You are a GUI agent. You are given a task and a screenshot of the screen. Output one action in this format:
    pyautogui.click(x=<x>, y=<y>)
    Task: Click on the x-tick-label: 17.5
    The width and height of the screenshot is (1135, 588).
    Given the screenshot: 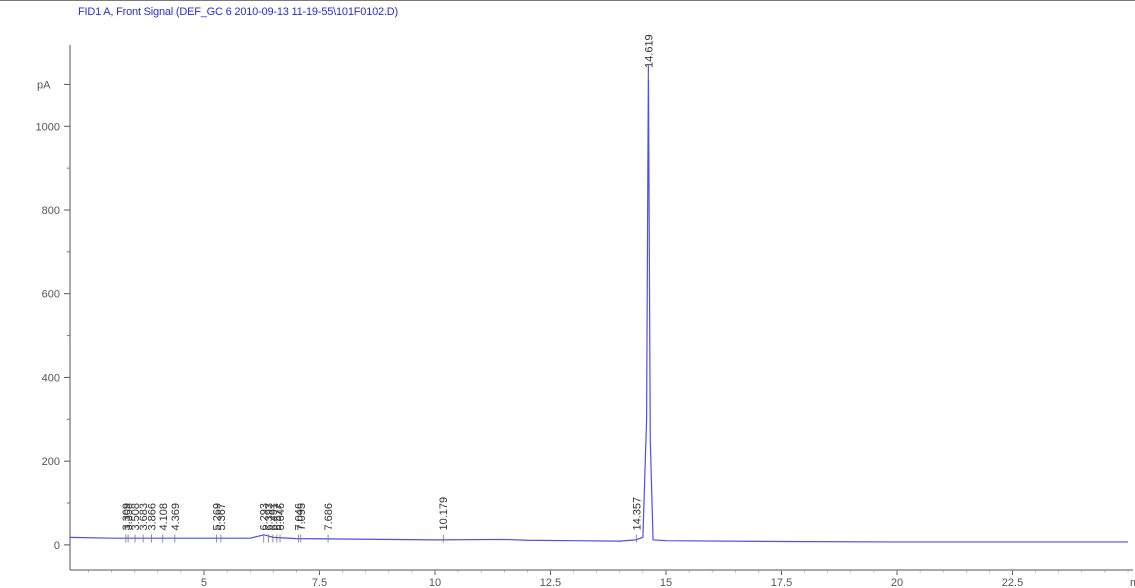 What is the action you would take?
    pyautogui.click(x=781, y=582)
    